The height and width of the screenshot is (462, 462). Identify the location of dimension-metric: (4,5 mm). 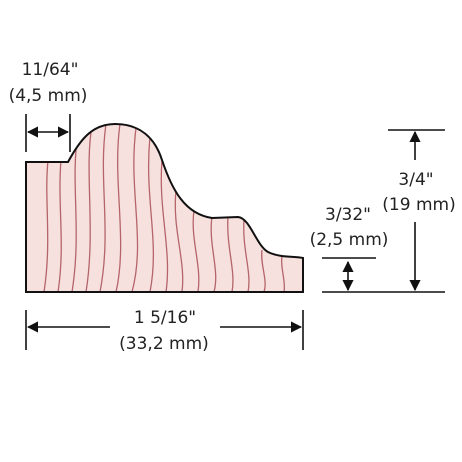
(48, 96).